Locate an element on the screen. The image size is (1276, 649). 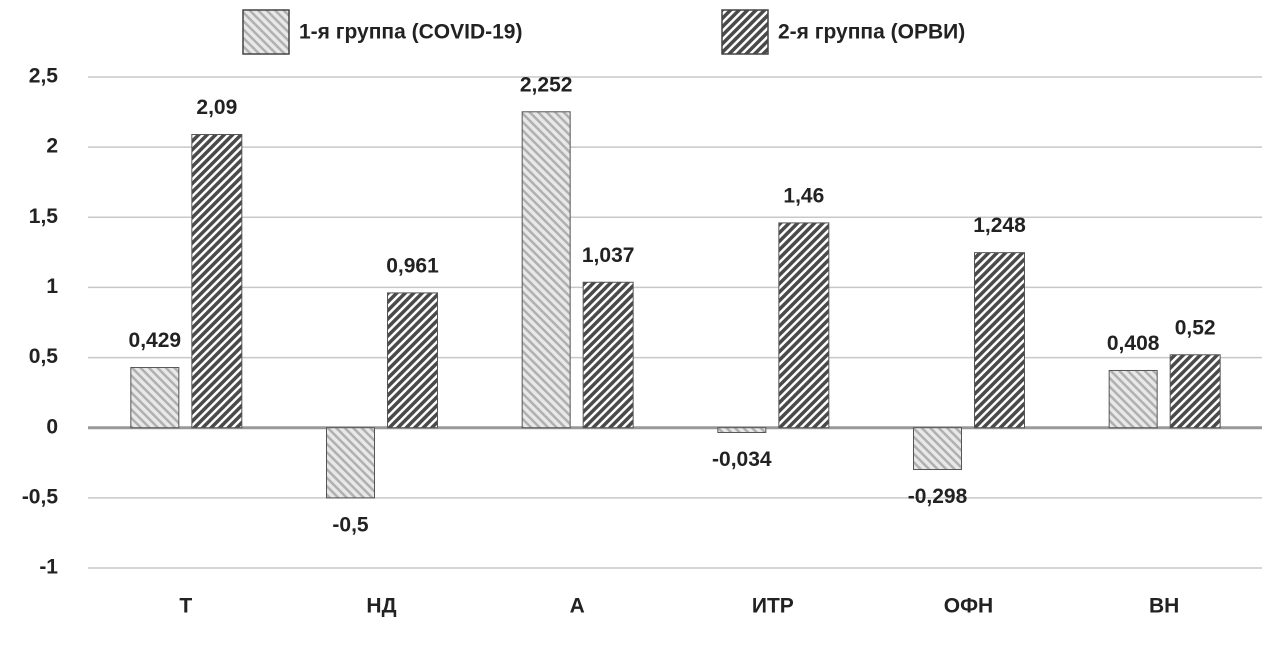
value-label: 2,252 is located at coordinates (546, 84).